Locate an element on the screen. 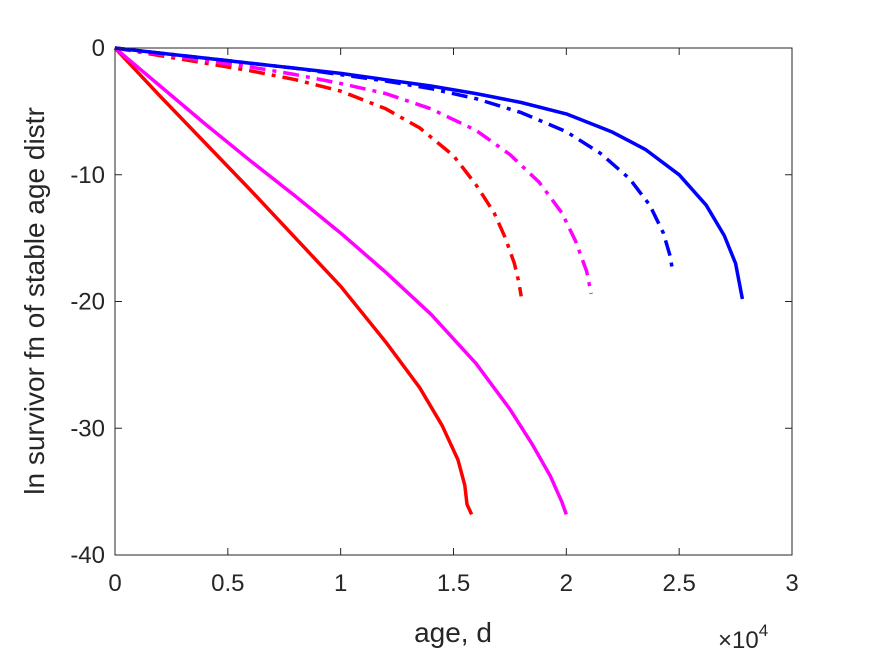  x-exponent-label: ×10⁴ is located at coordinates (743, 637).